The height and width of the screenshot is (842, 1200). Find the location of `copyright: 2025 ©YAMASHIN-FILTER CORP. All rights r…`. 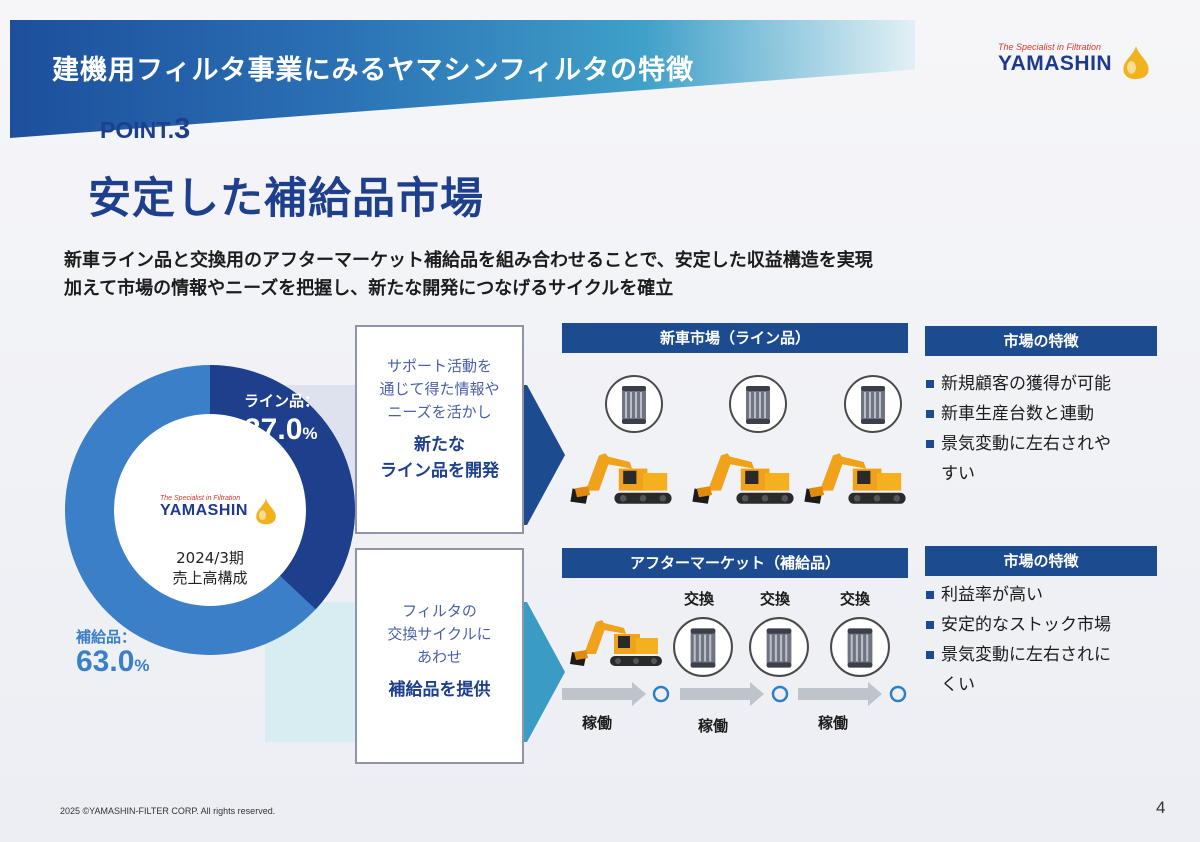

copyright: 2025 ©YAMASHIN-FILTER CORP. All rights r… is located at coordinates (168, 811).